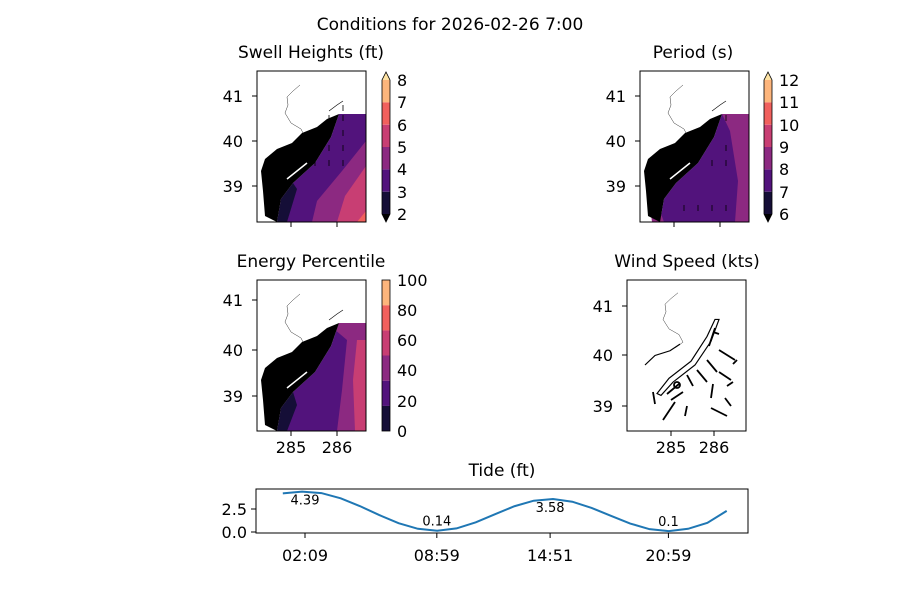 This screenshot has width=900, height=600. Describe the element at coordinates (311, 355) in the screenshot. I see `energy-axes` at that location.